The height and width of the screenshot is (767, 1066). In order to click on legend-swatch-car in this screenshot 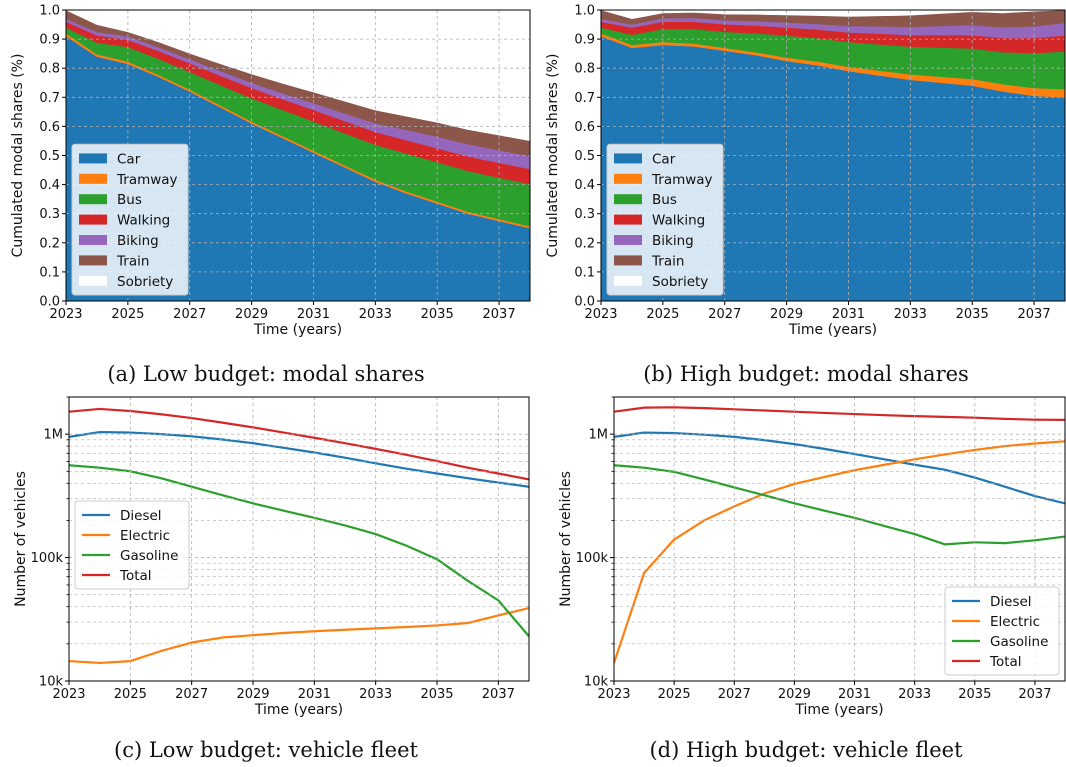, I will do `click(93, 158)`.